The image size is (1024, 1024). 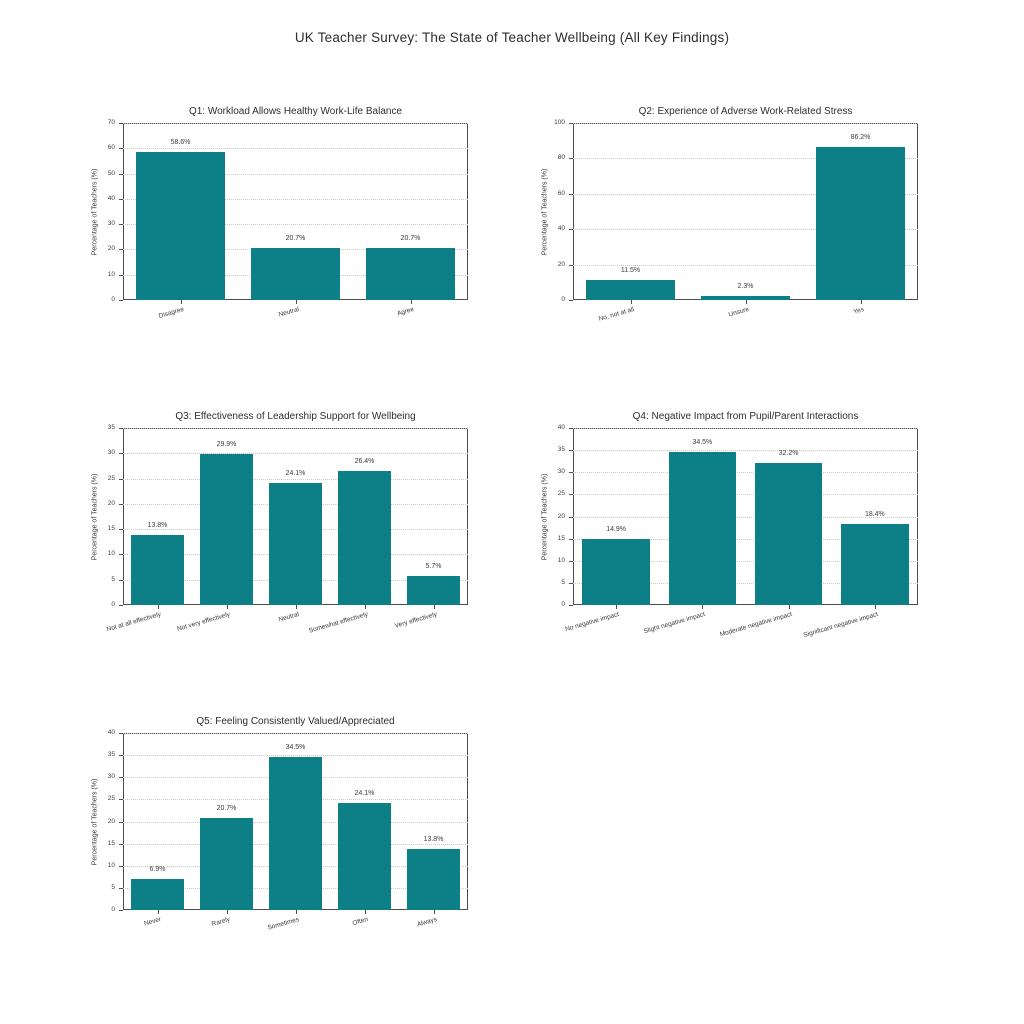 I want to click on bar-always, so click(x=433, y=879).